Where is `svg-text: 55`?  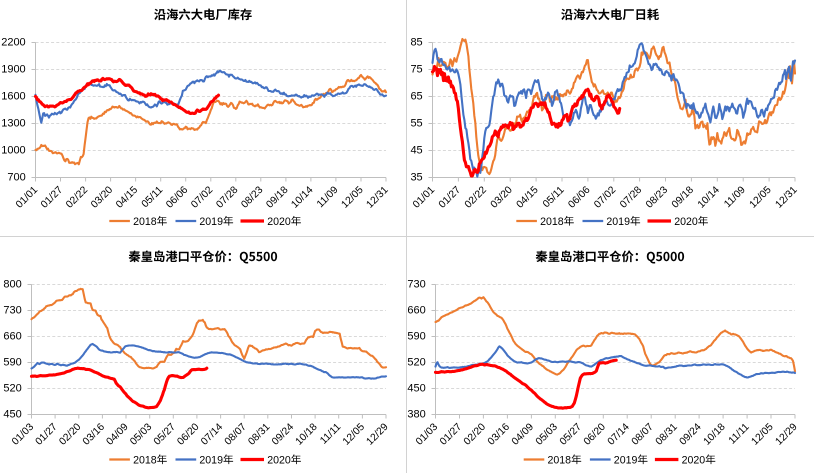
svg-text: 55 is located at coordinates (416, 123).